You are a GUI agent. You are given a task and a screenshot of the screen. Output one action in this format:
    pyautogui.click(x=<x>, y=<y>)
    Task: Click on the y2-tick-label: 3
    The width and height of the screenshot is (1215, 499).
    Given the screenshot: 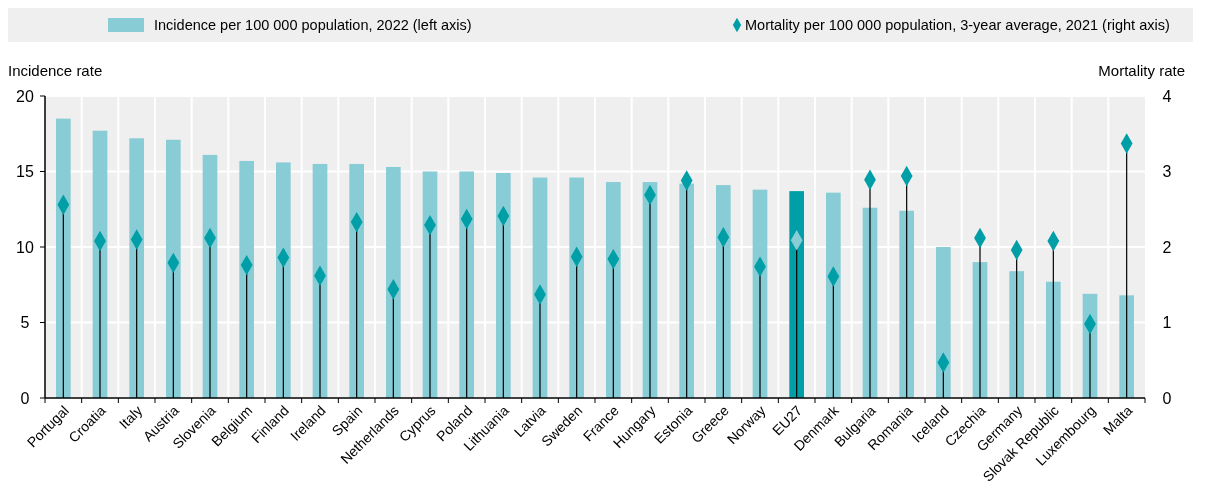 What is the action you would take?
    pyautogui.click(x=1167, y=172)
    